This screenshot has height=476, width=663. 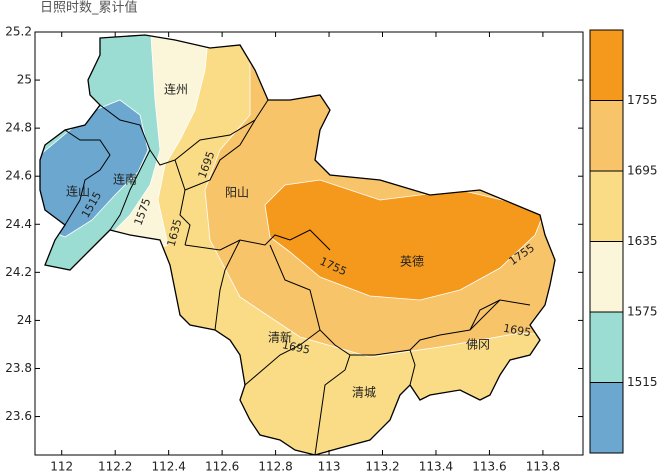 I want to click on y-tick-label: 23.6, so click(x=18, y=416).